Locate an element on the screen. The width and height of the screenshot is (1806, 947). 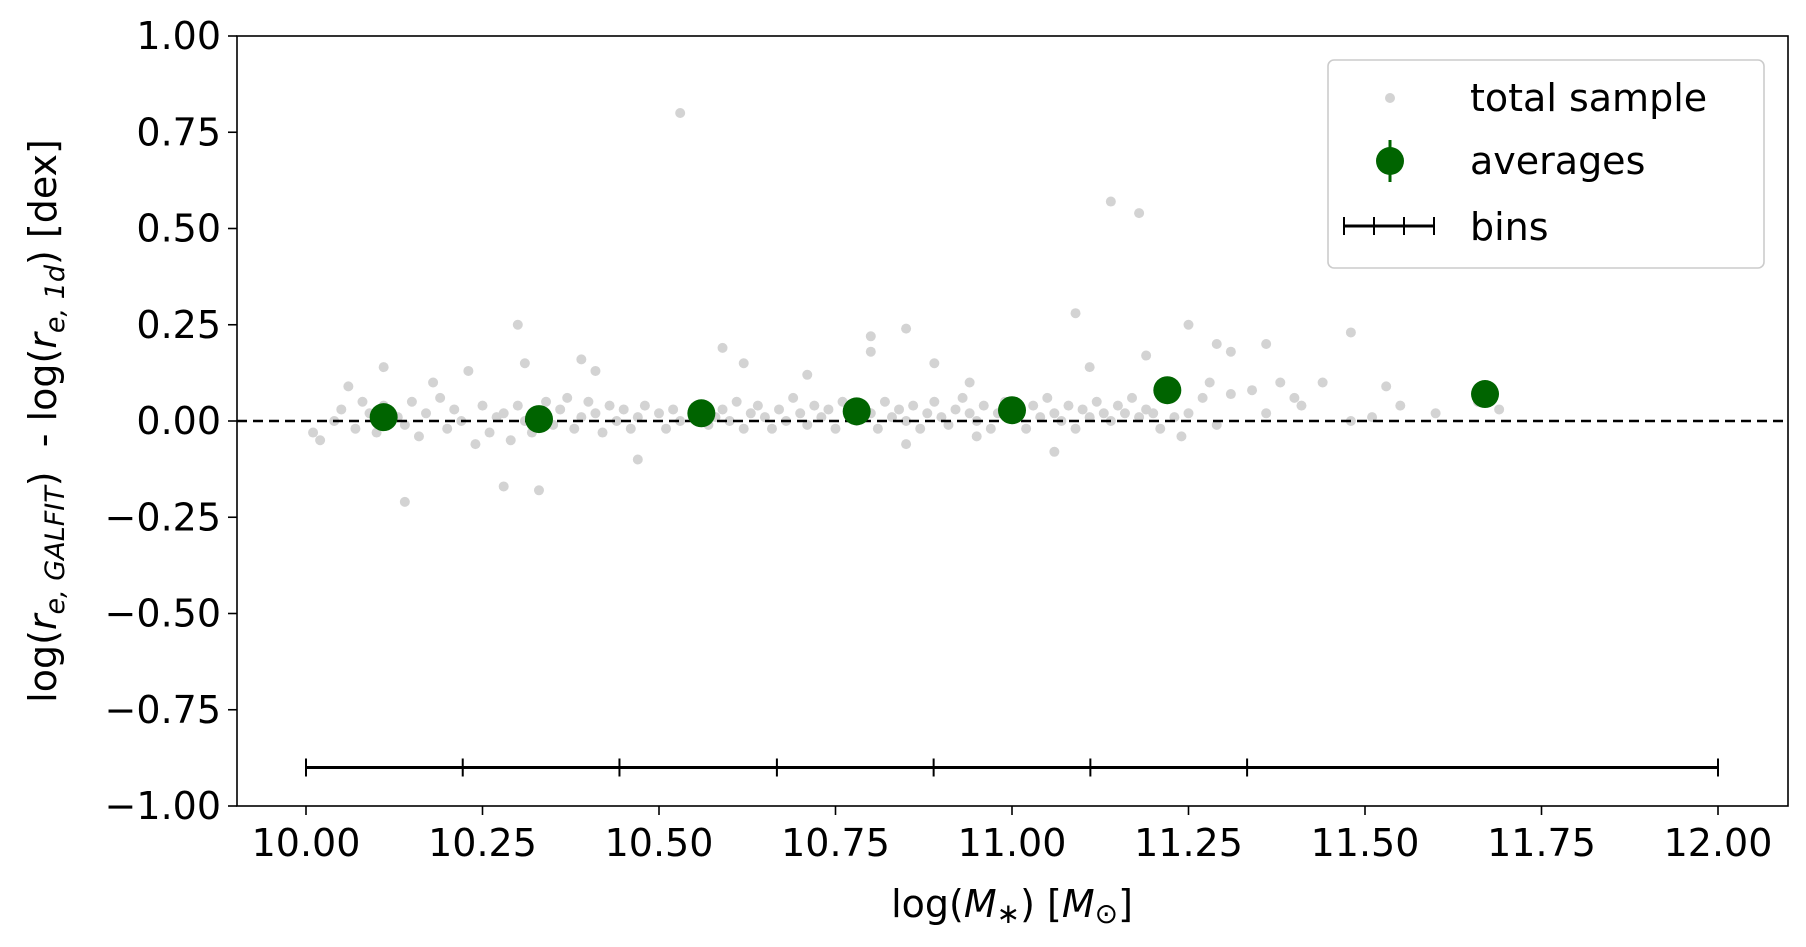
y-tick-label: 1.00 is located at coordinates (178, 36).